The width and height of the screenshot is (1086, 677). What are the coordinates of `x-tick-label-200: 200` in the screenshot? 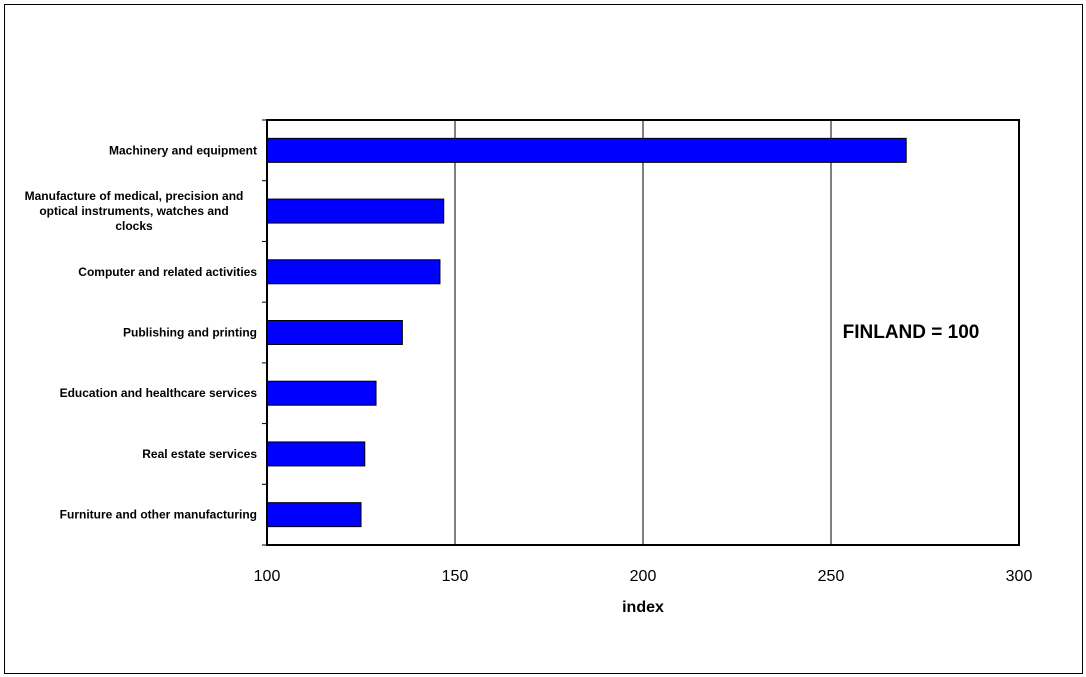 It's located at (643, 576).